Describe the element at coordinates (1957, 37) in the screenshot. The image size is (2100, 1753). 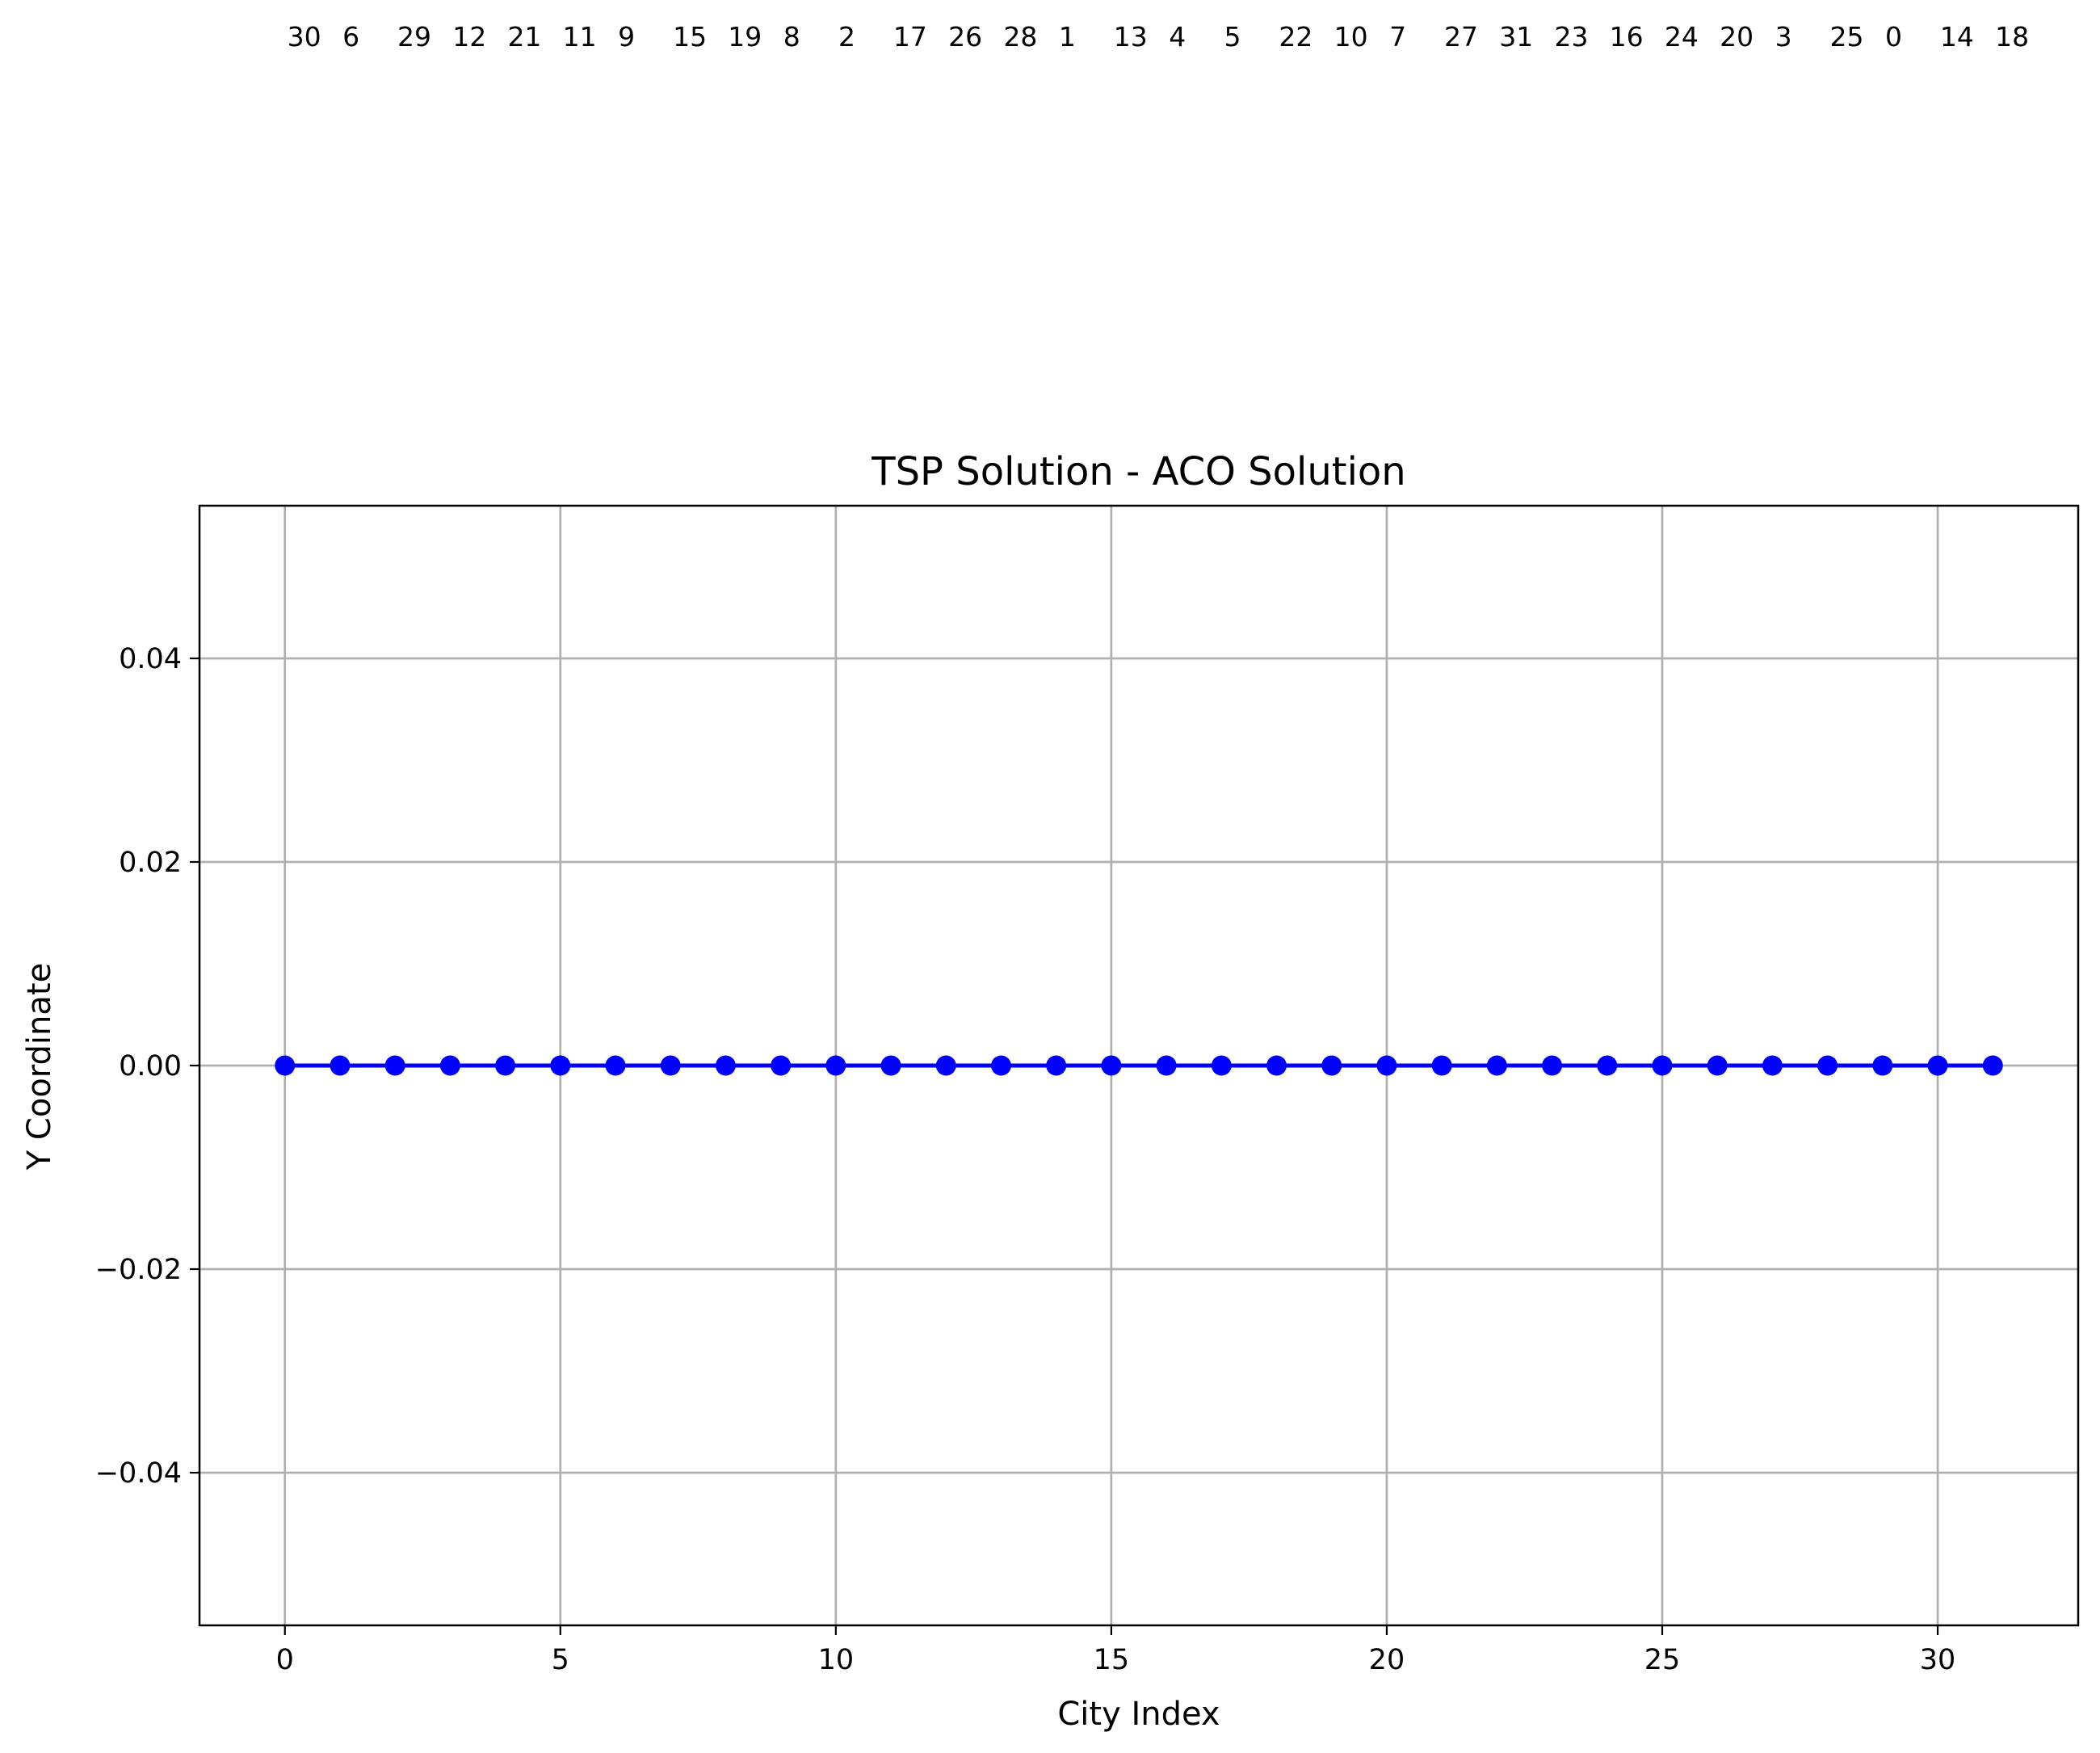
I see `city-label: 14` at that location.